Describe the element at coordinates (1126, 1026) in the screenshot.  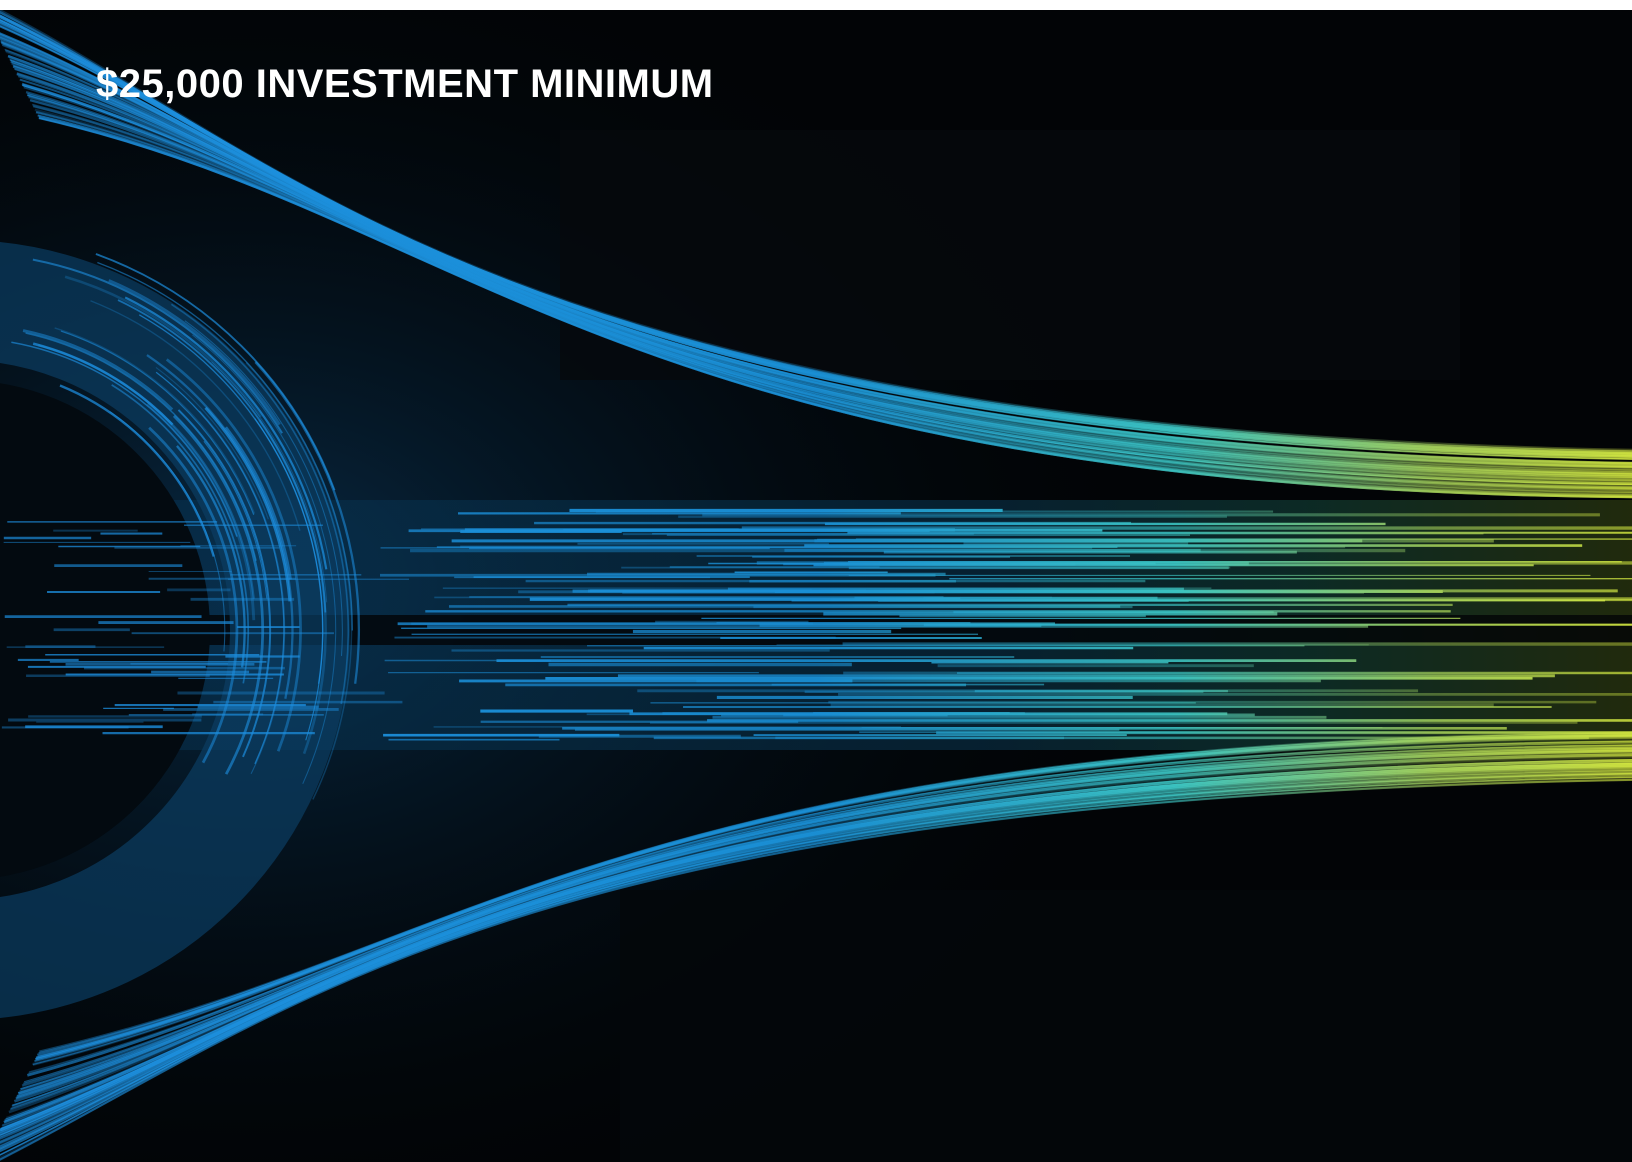
I see `ground` at that location.